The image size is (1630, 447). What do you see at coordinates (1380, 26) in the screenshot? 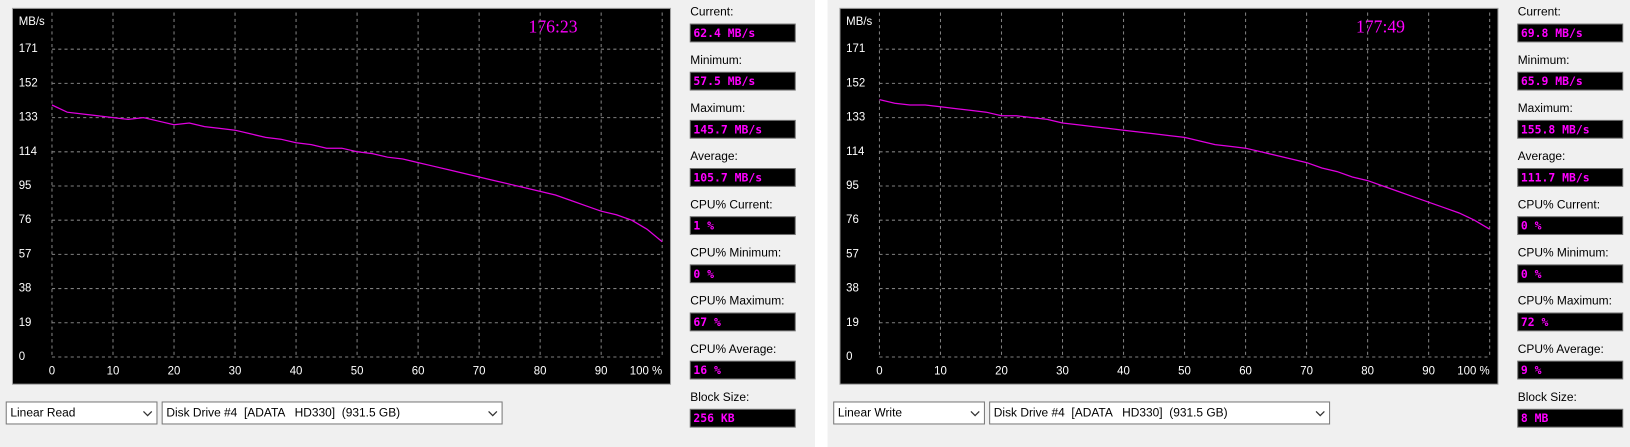
I see `timer: 177:49` at bounding box center [1380, 26].